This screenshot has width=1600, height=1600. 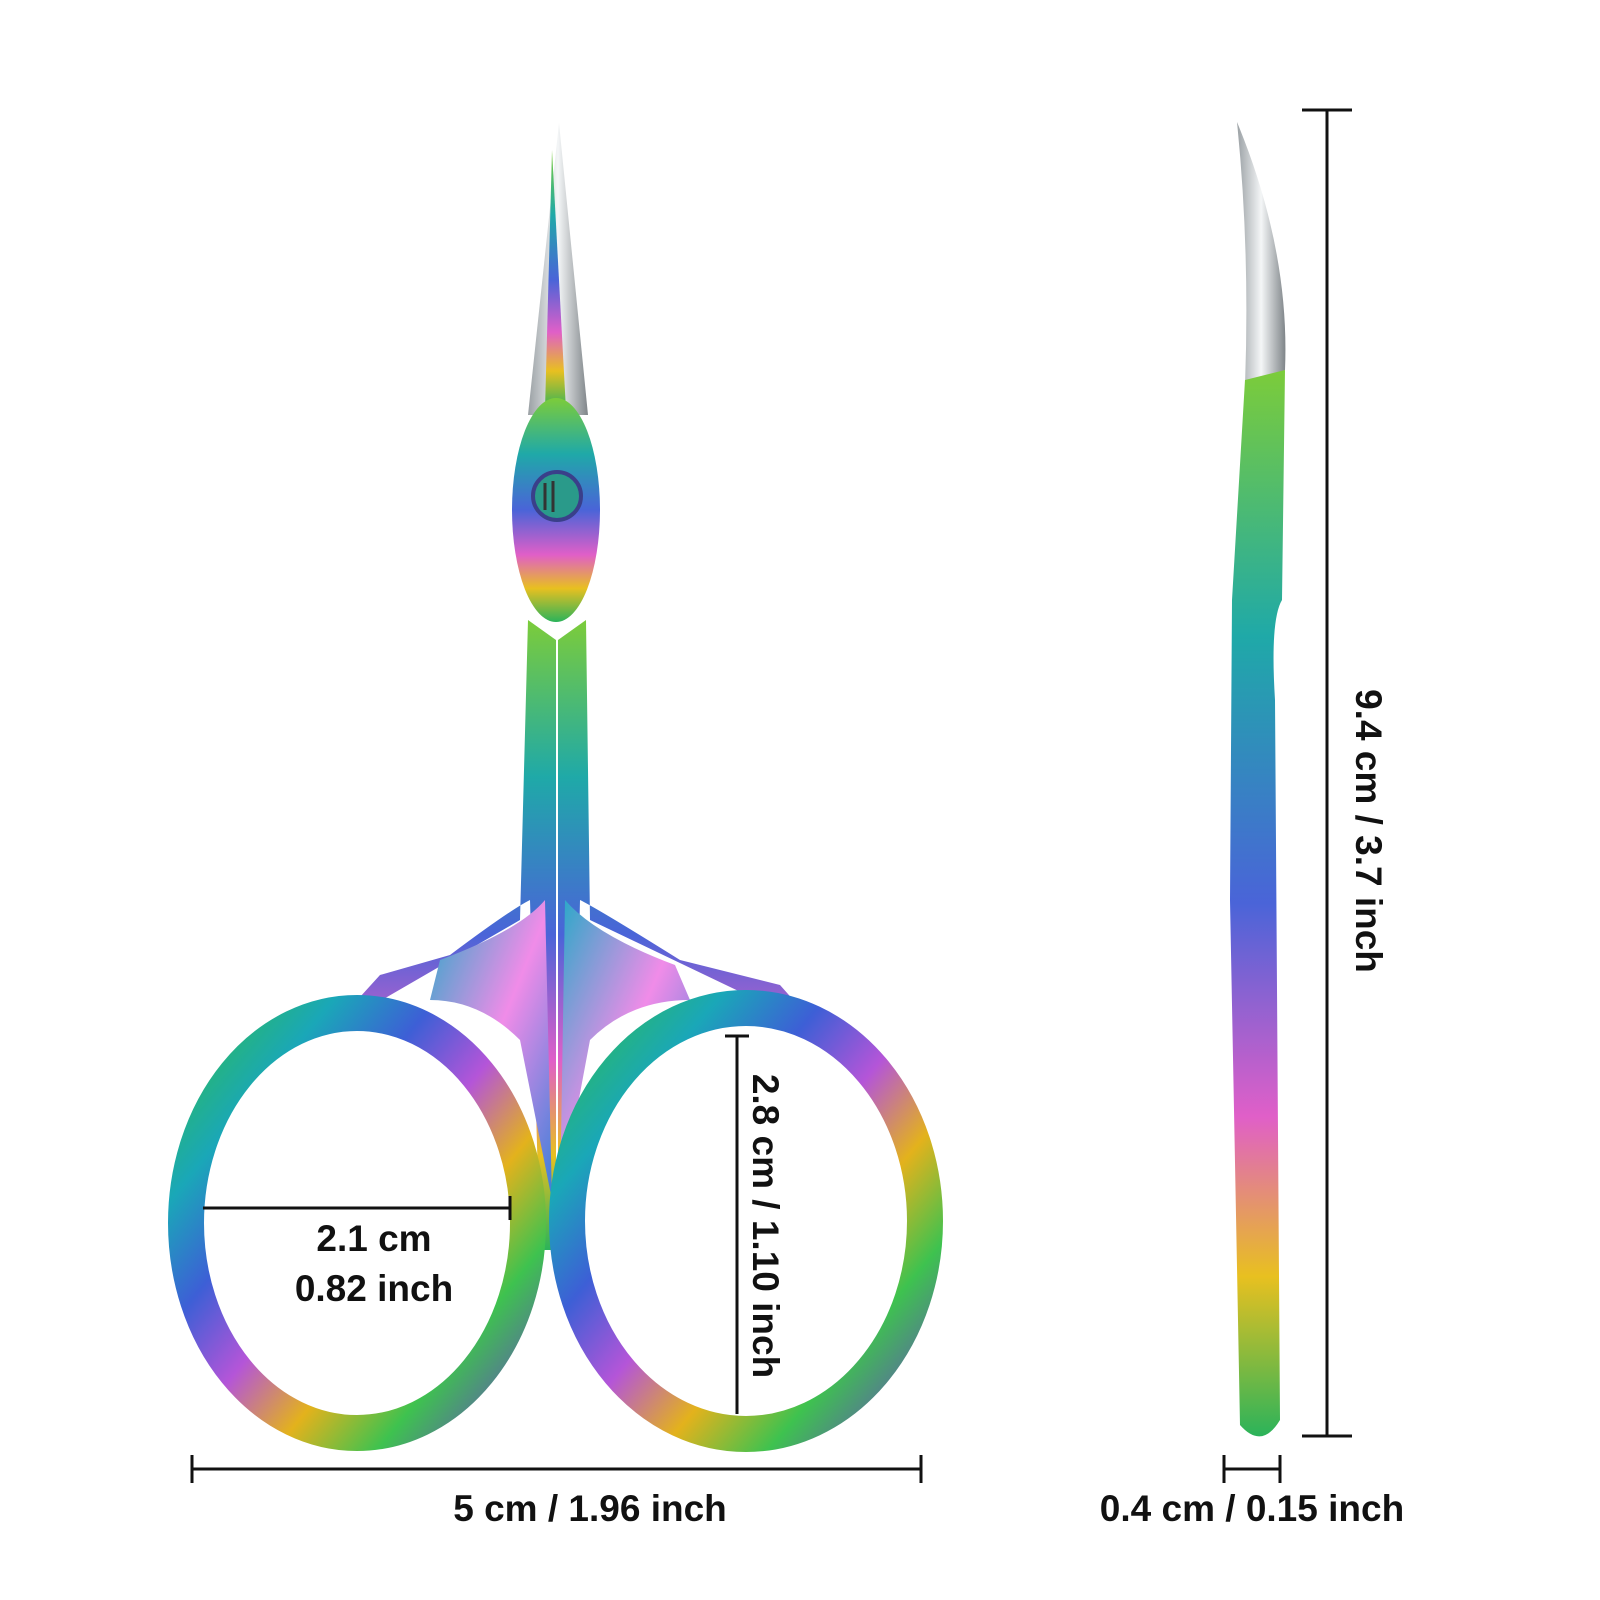 I want to click on right-ring, so click(x=746, y=1221).